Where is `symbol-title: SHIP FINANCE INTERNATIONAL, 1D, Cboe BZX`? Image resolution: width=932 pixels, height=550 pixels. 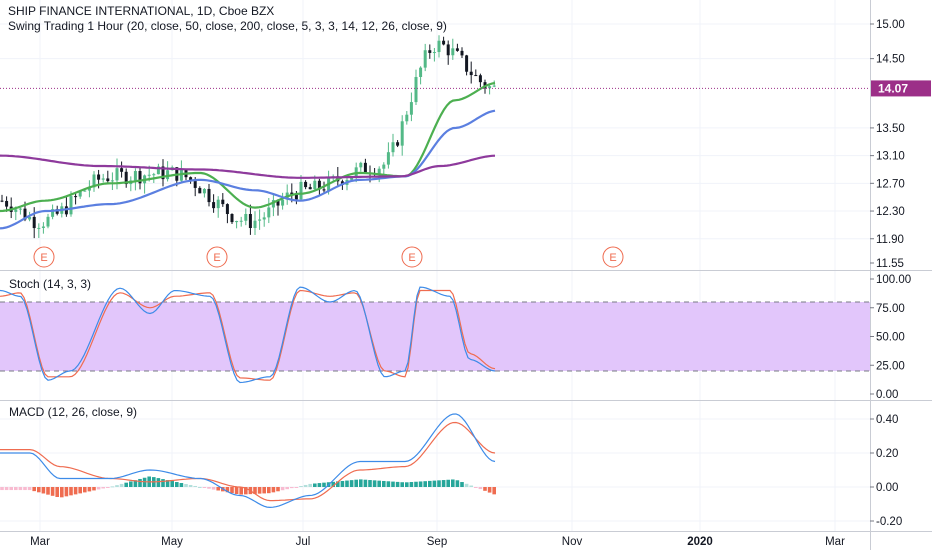 symbol-title: SHIP FINANCE INTERNATIONAL, 1D, Cboe BZX is located at coordinates (141, 11).